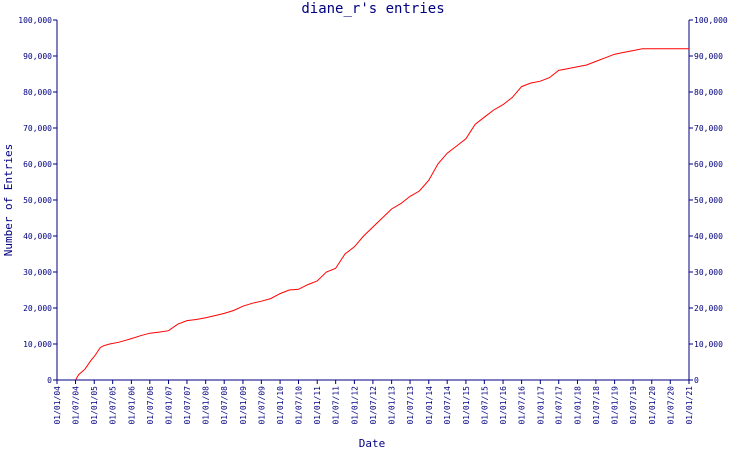 This screenshot has width=750, height=450. What do you see at coordinates (652, 405) in the screenshot?
I see `x-tick-label: 01/01/20` at bounding box center [652, 405].